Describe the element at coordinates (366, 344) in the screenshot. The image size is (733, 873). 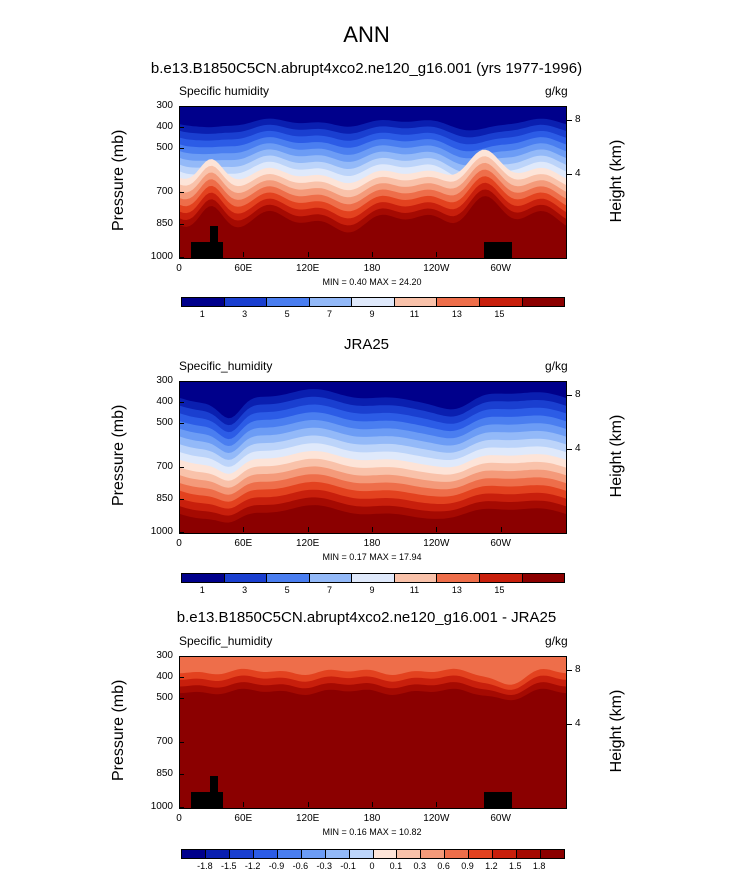
I see `panel-title: JRA25` at that location.